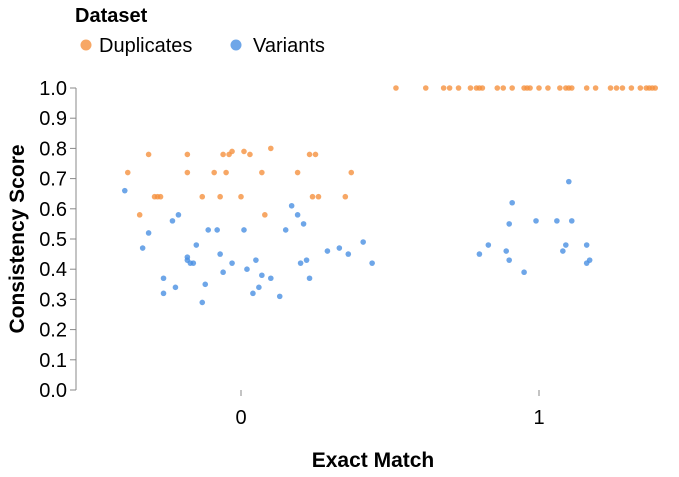 The height and width of the screenshot is (477, 679). I want to click on y-tick-label: 0.0, so click(53, 391).